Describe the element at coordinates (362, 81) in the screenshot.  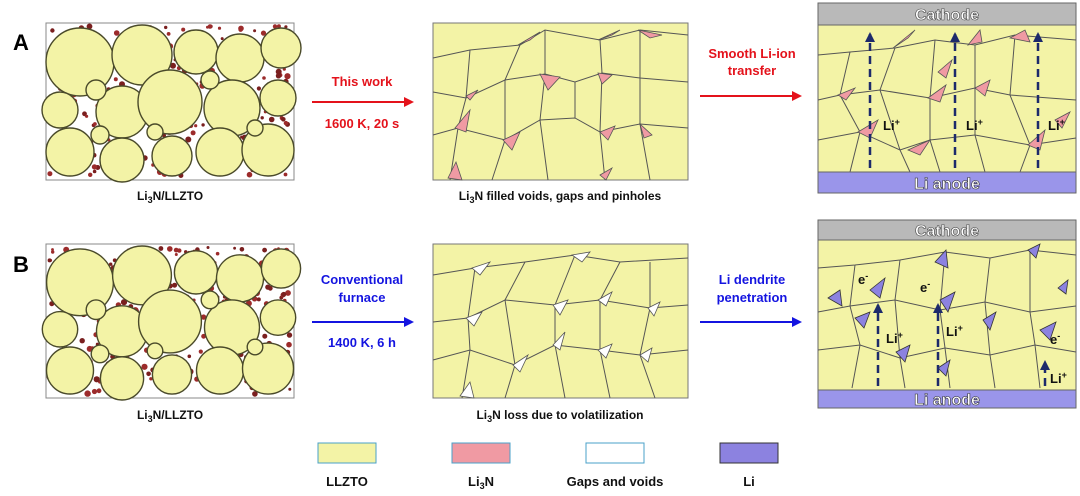
I see `arrow-a1-label-1: This work` at that location.